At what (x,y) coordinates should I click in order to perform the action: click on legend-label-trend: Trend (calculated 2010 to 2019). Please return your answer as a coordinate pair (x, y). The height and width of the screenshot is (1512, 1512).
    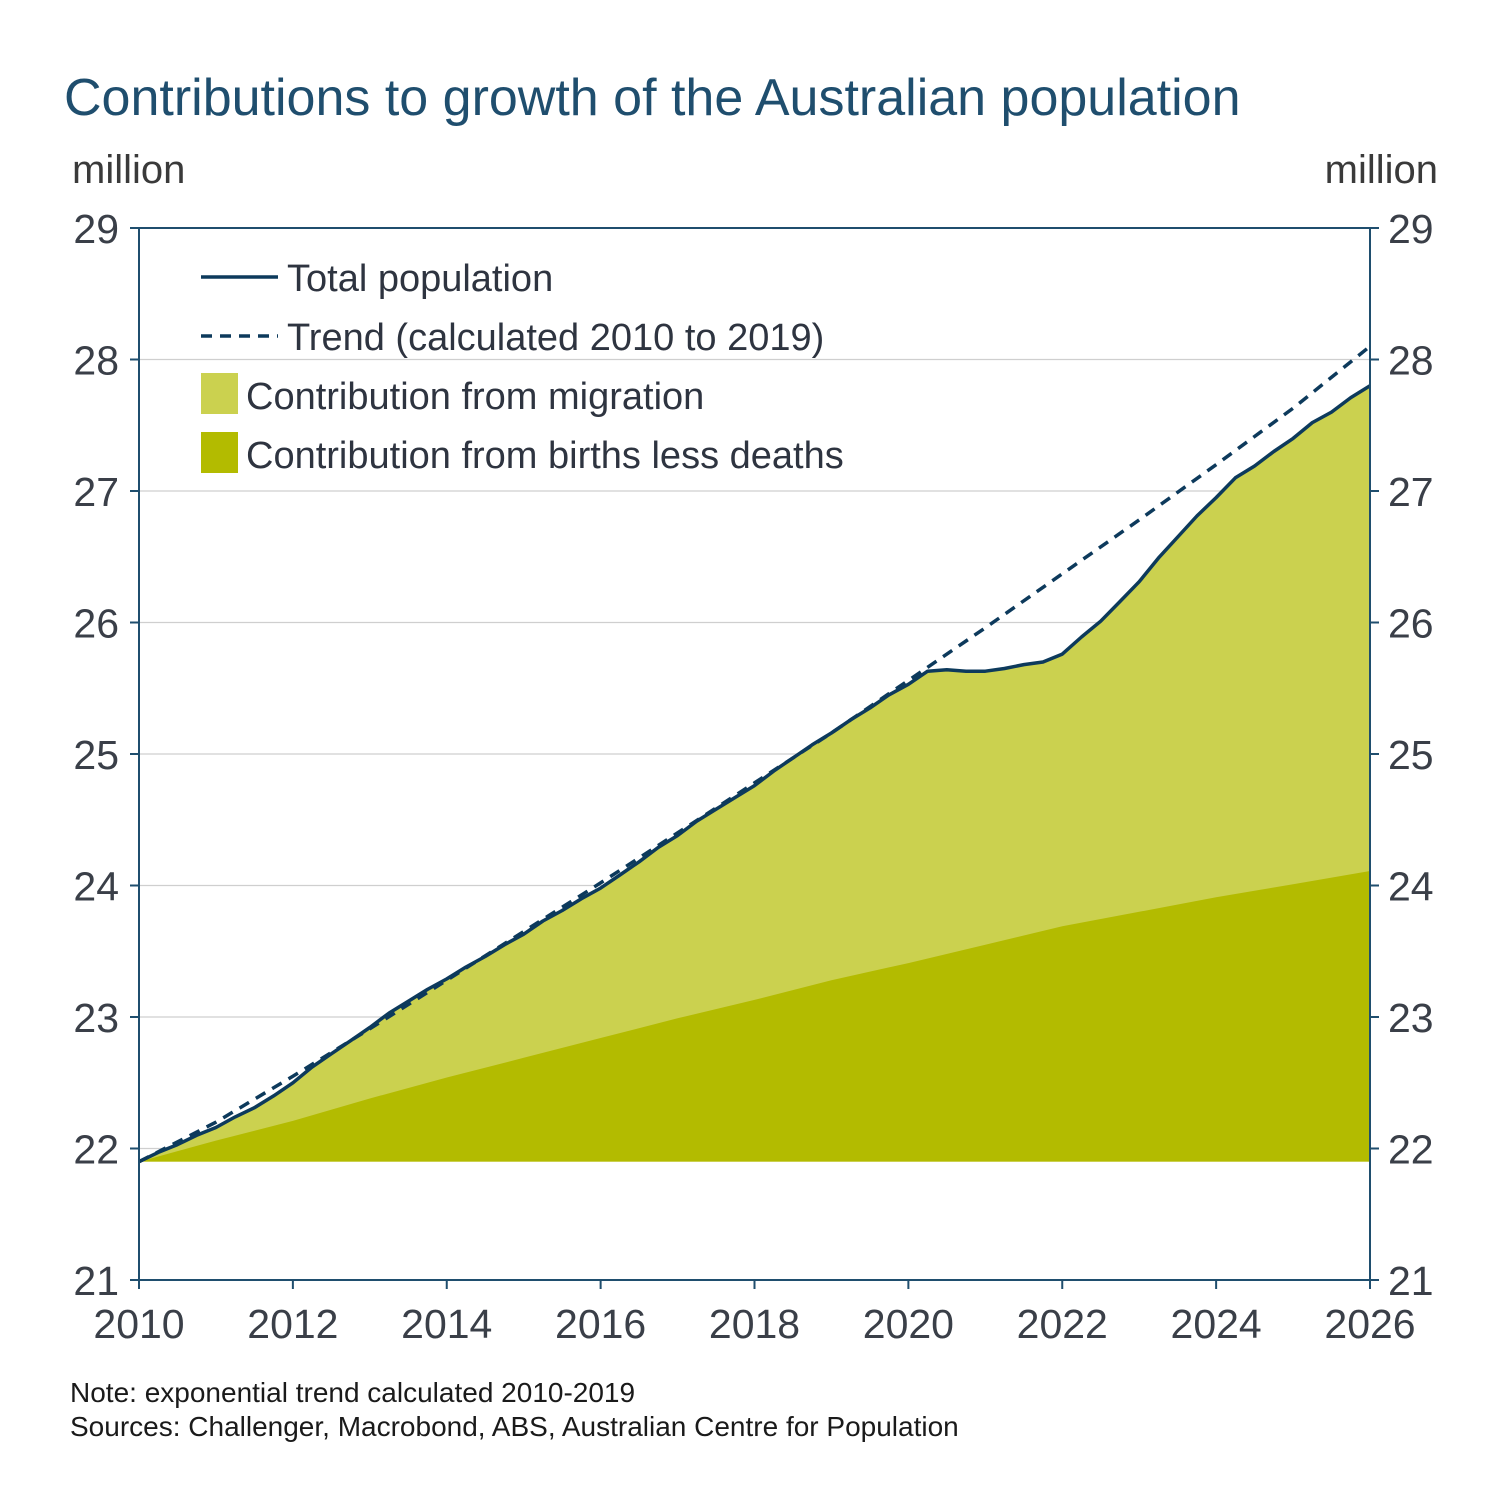
    Looking at the image, I should click on (555, 338).